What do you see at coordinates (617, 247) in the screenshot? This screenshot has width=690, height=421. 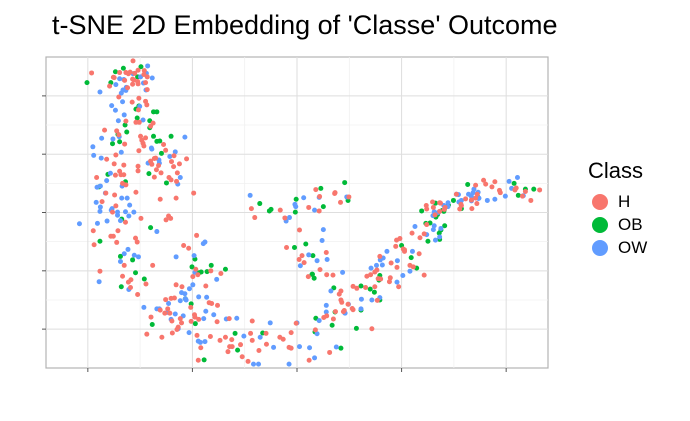 I see `legend-item-ow: OW` at bounding box center [617, 247].